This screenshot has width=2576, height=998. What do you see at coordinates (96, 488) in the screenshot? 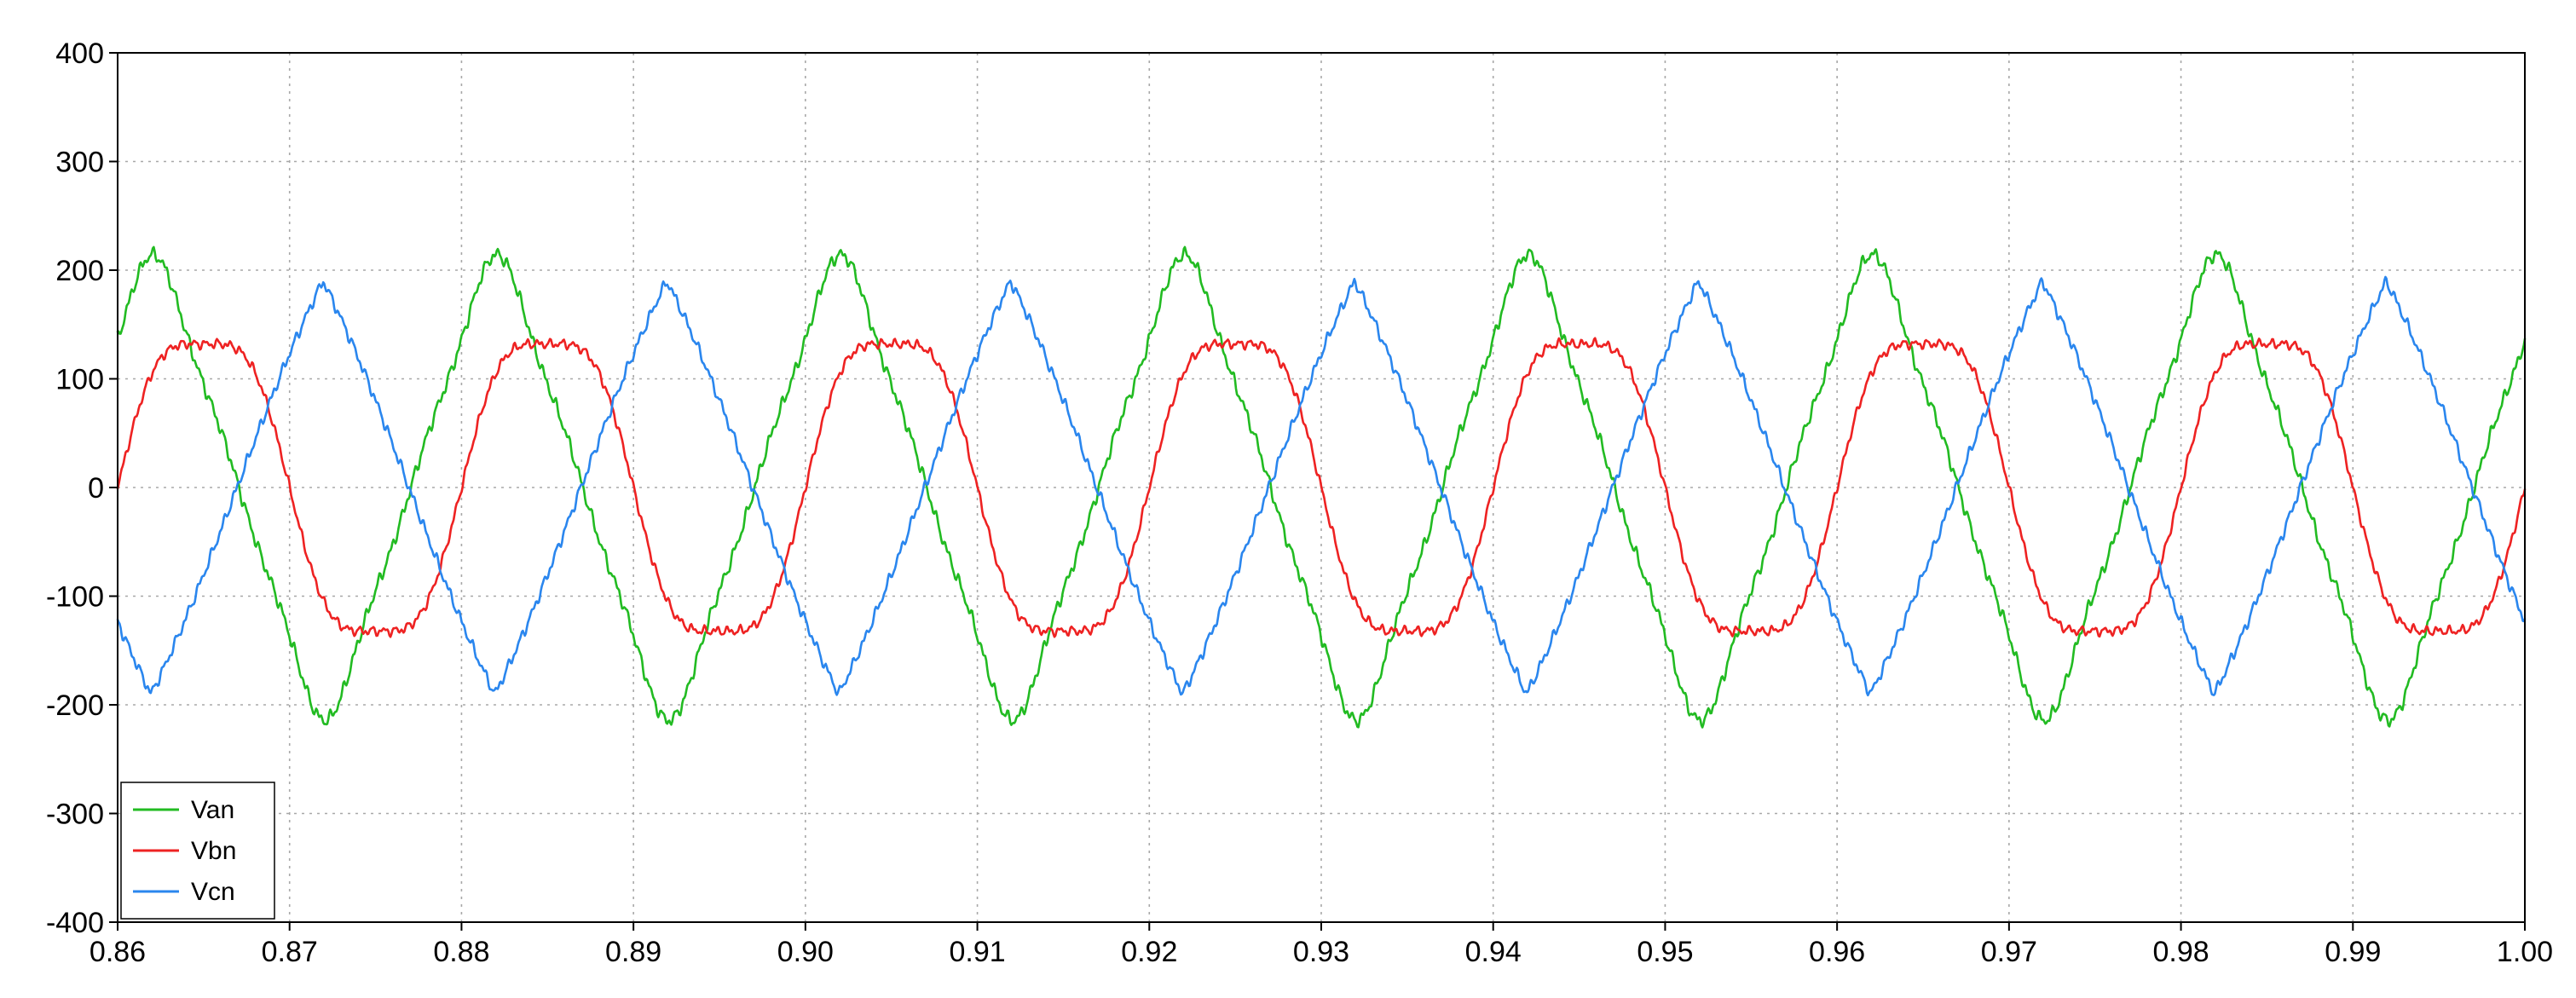
I see `y-tick-label: 0` at bounding box center [96, 488].